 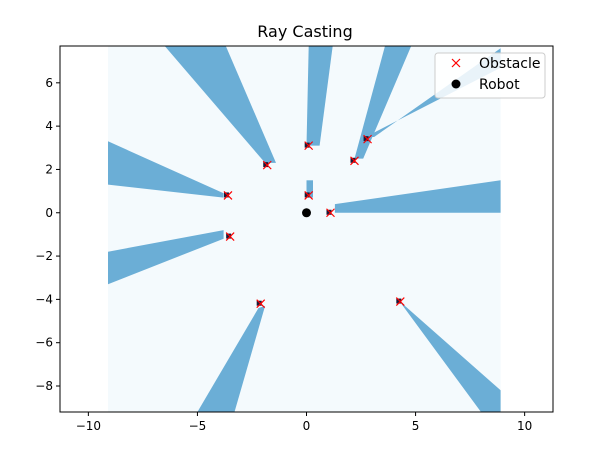 What do you see at coordinates (456, 63) in the screenshot?
I see `legend-marker-obstacle` at bounding box center [456, 63].